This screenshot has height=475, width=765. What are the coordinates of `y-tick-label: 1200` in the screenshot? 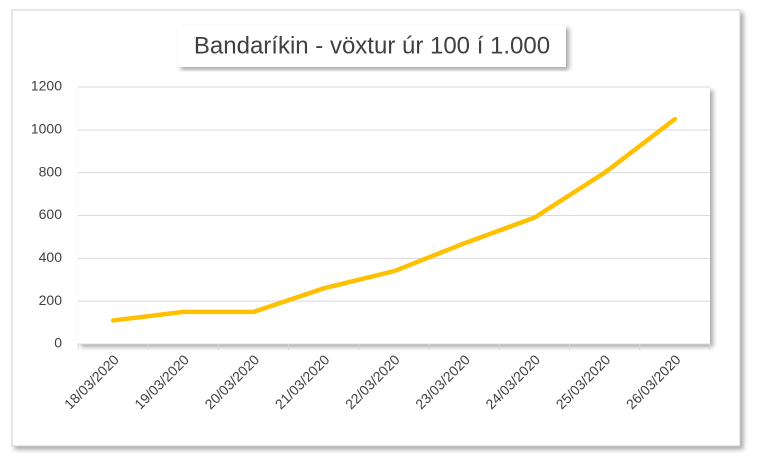 It's located at (46, 86).